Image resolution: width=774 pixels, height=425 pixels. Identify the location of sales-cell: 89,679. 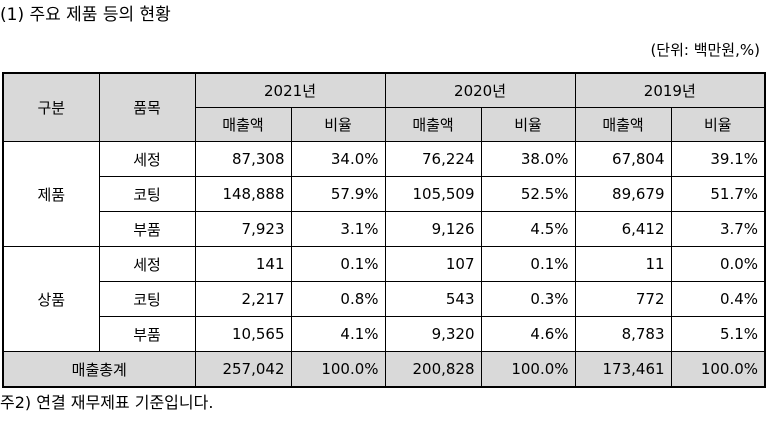
(623, 194).